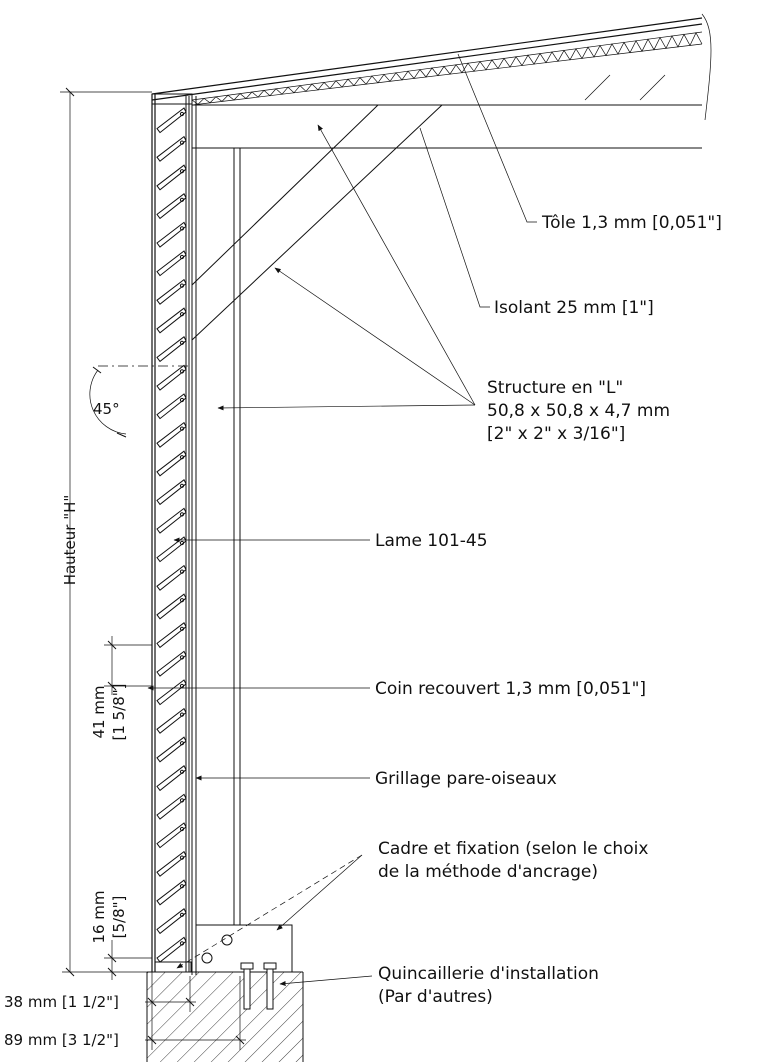 Image resolution: width=775 pixels, height=1062 pixels. What do you see at coordinates (225, 1016) in the screenshot?
I see `concrete-base` at bounding box center [225, 1016].